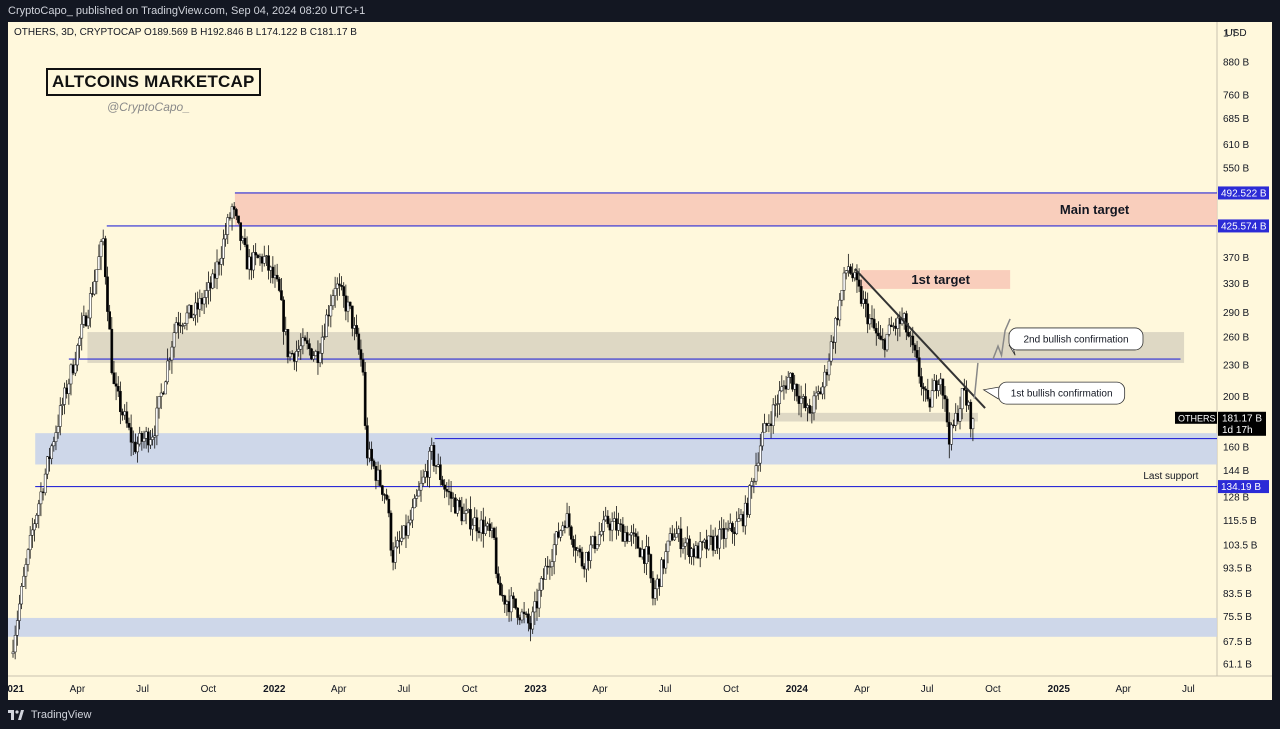 This screenshot has width=1280, height=729. I want to click on y-tick-17: 93.5 B, so click(1237, 569).